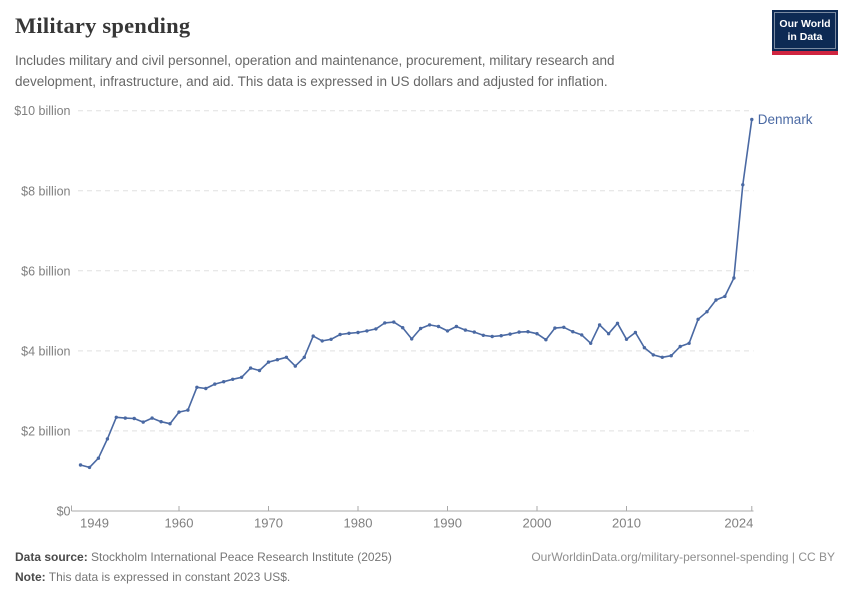  What do you see at coordinates (805, 24) in the screenshot?
I see `owid-logo-line1: Our World` at bounding box center [805, 24].